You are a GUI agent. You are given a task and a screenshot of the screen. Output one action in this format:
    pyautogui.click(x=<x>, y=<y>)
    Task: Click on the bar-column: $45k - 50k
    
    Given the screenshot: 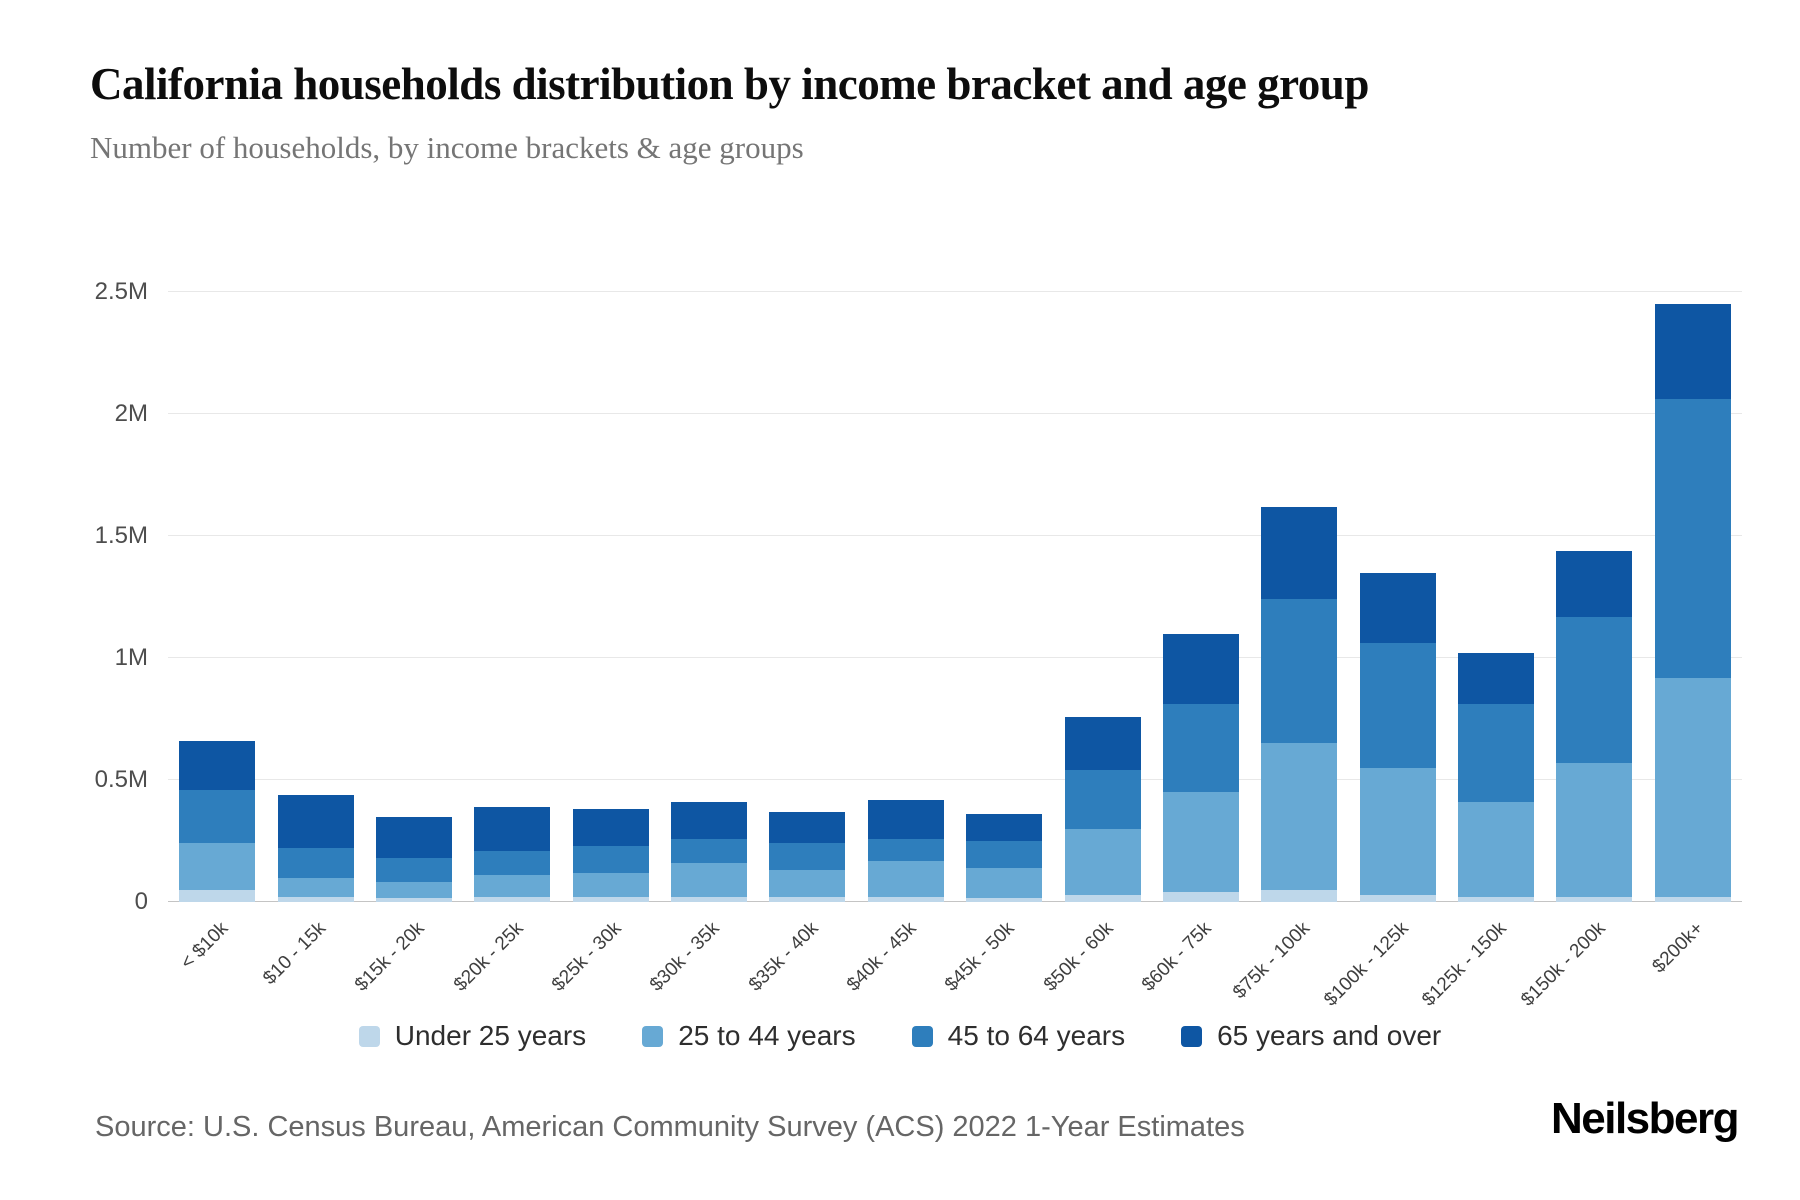 What is the action you would take?
    pyautogui.click(x=997, y=644)
    